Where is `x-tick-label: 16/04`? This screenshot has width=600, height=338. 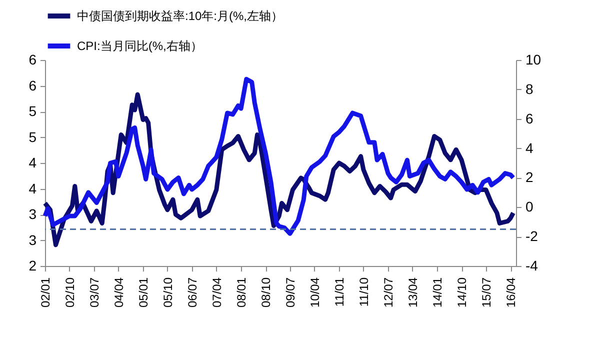 x-tick-label: 16/04 is located at coordinates (511, 292).